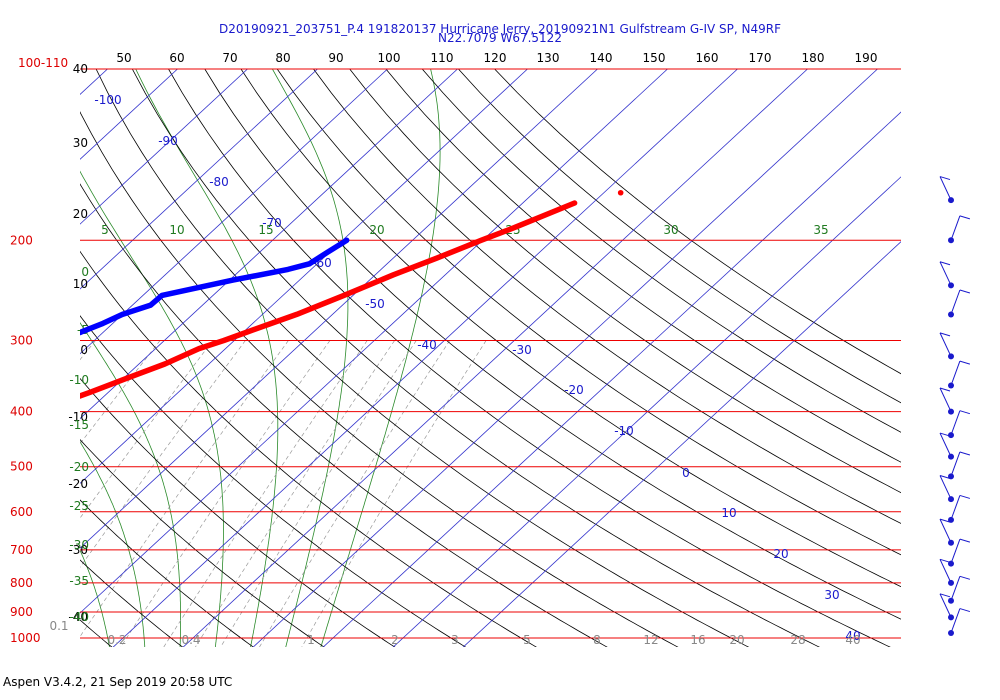 The width and height of the screenshot is (1000, 700). What do you see at coordinates (852, 640) in the screenshot?
I see `mixing-label-40: 40` at bounding box center [852, 640].